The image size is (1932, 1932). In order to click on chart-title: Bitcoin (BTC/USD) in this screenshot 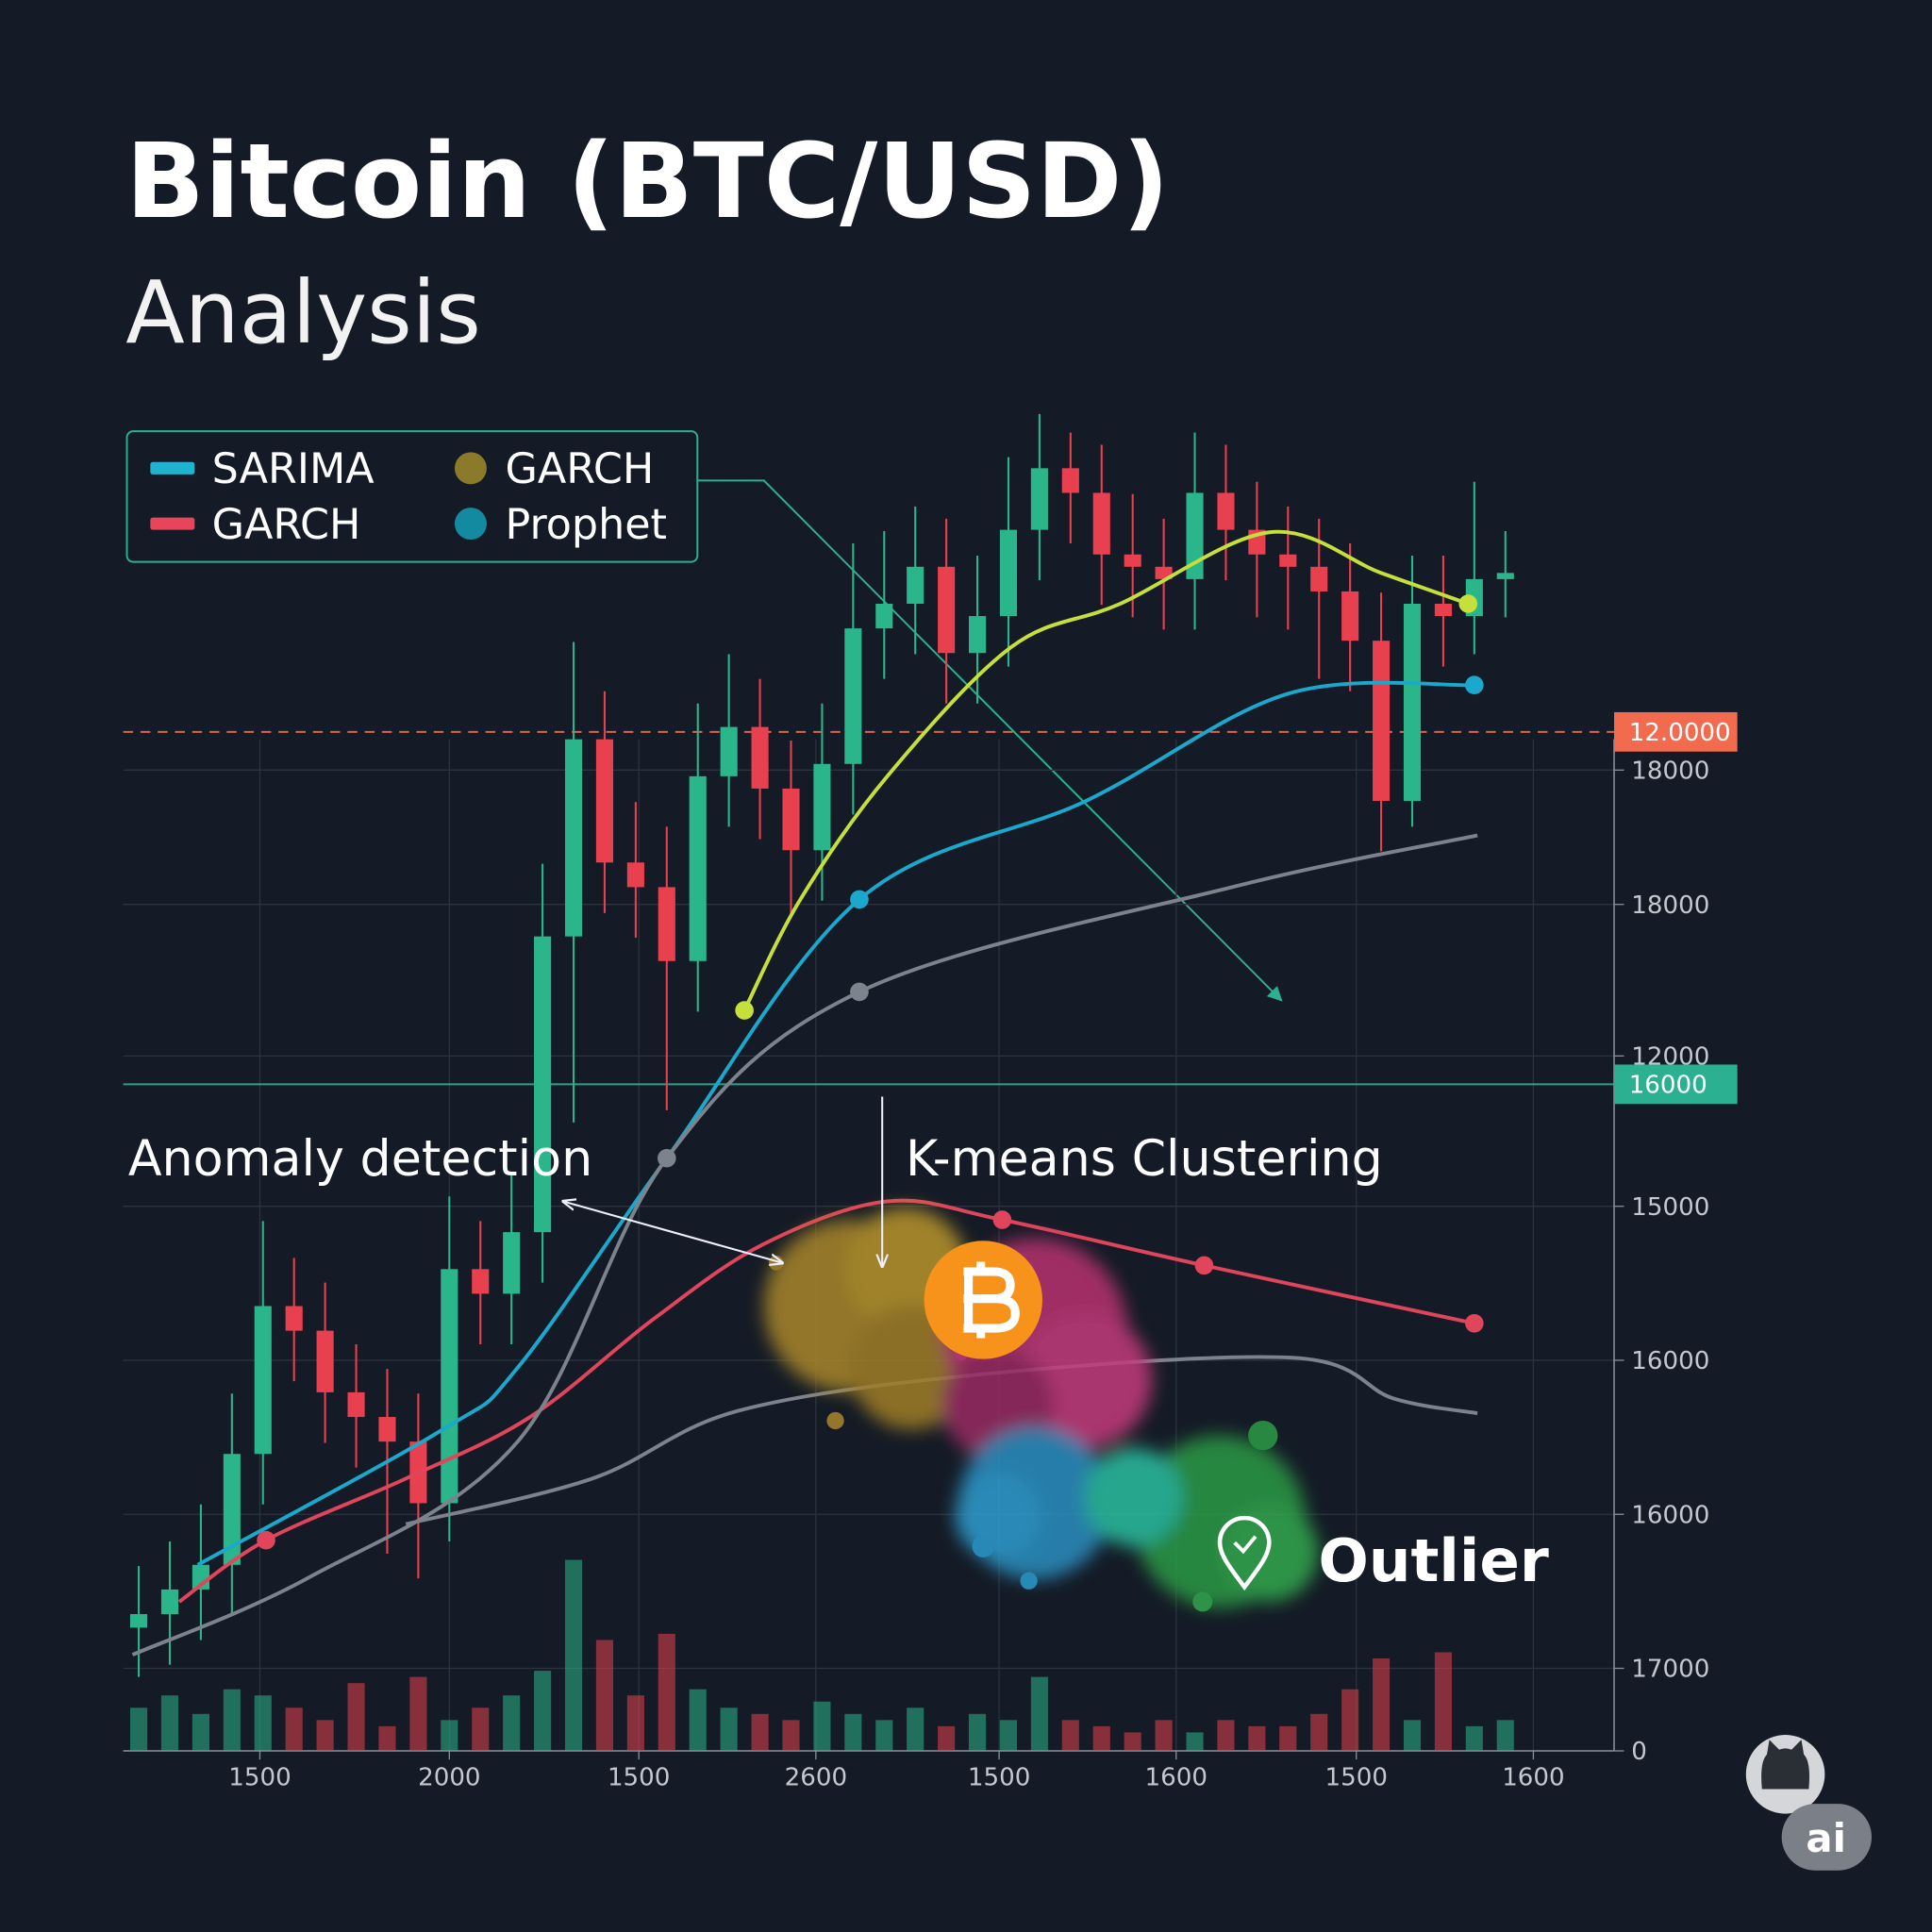, I will do `click(647, 182)`.